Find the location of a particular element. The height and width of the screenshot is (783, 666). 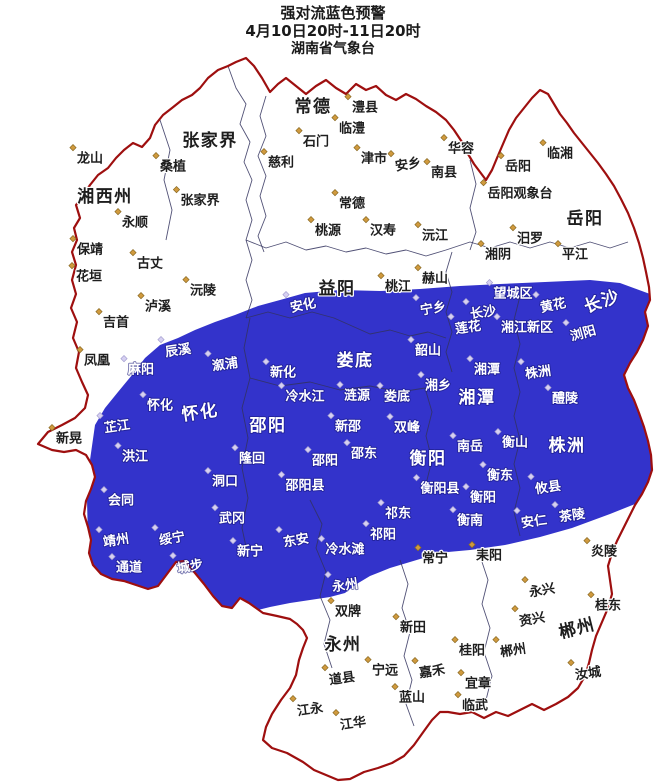

warning-title: 强对流蓝色预警 is located at coordinates (333, 13).